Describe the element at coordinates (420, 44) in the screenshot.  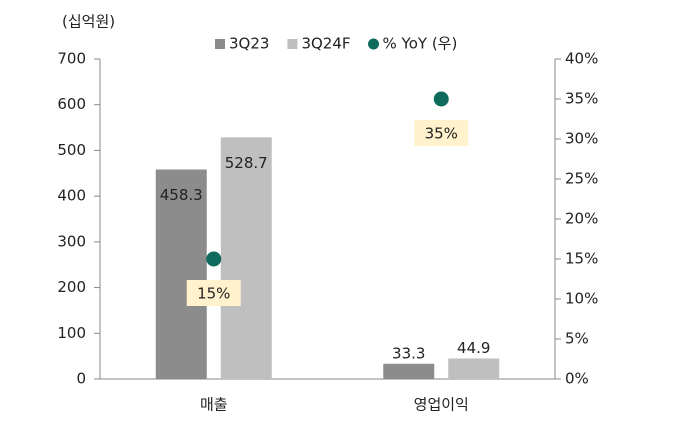
I see `legend-label: % YoY (우)` at that location.